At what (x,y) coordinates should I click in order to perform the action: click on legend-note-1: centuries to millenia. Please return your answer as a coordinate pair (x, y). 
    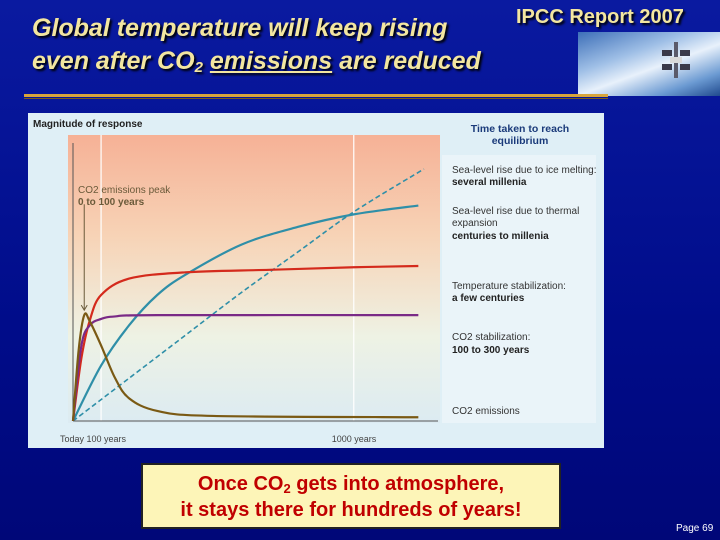
    Looking at the image, I should click on (500, 236).